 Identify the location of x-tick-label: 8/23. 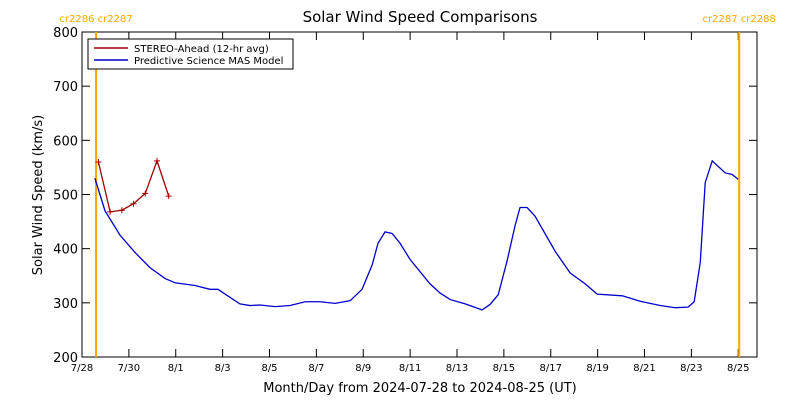
(691, 368).